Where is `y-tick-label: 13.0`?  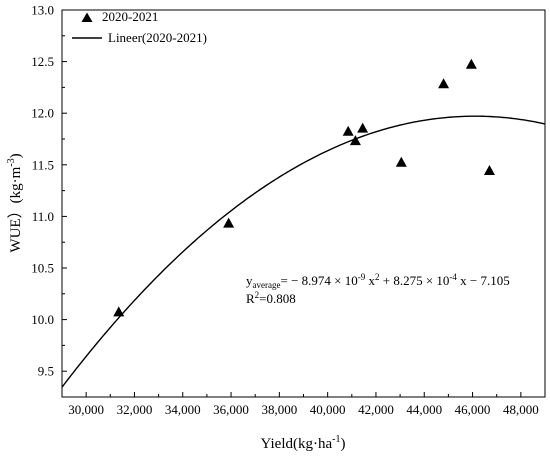
y-tick-label: 13.0 is located at coordinates (42, 10).